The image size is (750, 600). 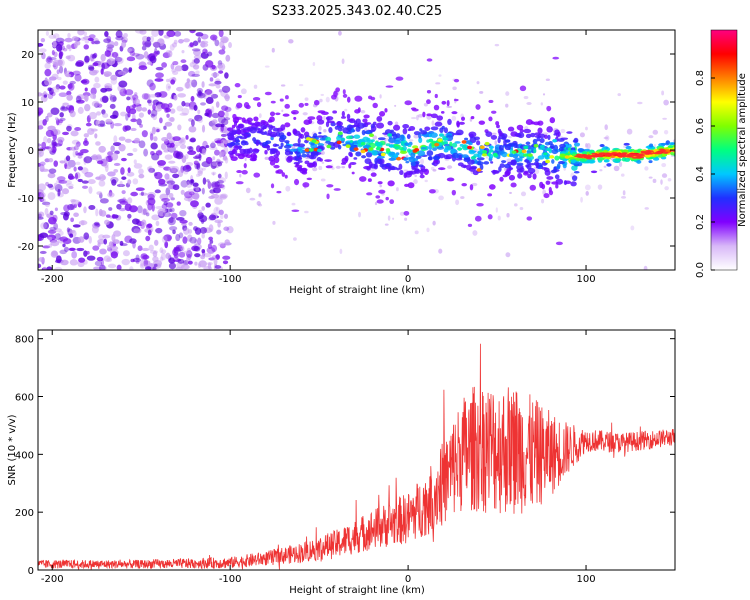 What do you see at coordinates (357, 11) in the screenshot?
I see `chart-title: S233.2025.343.02.40.C25` at bounding box center [357, 11].